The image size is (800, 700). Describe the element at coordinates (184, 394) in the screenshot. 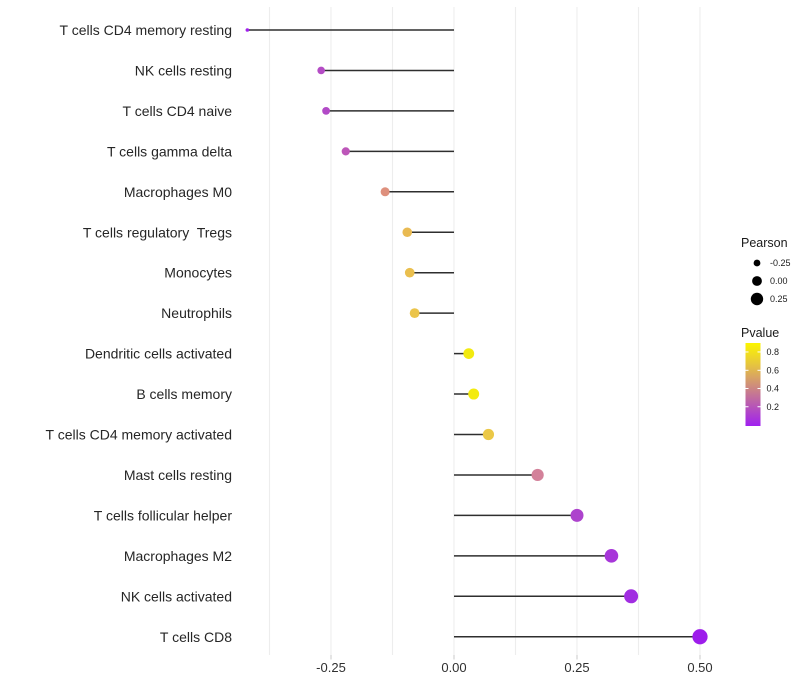

I see `category-label: B cells memory` at that location.